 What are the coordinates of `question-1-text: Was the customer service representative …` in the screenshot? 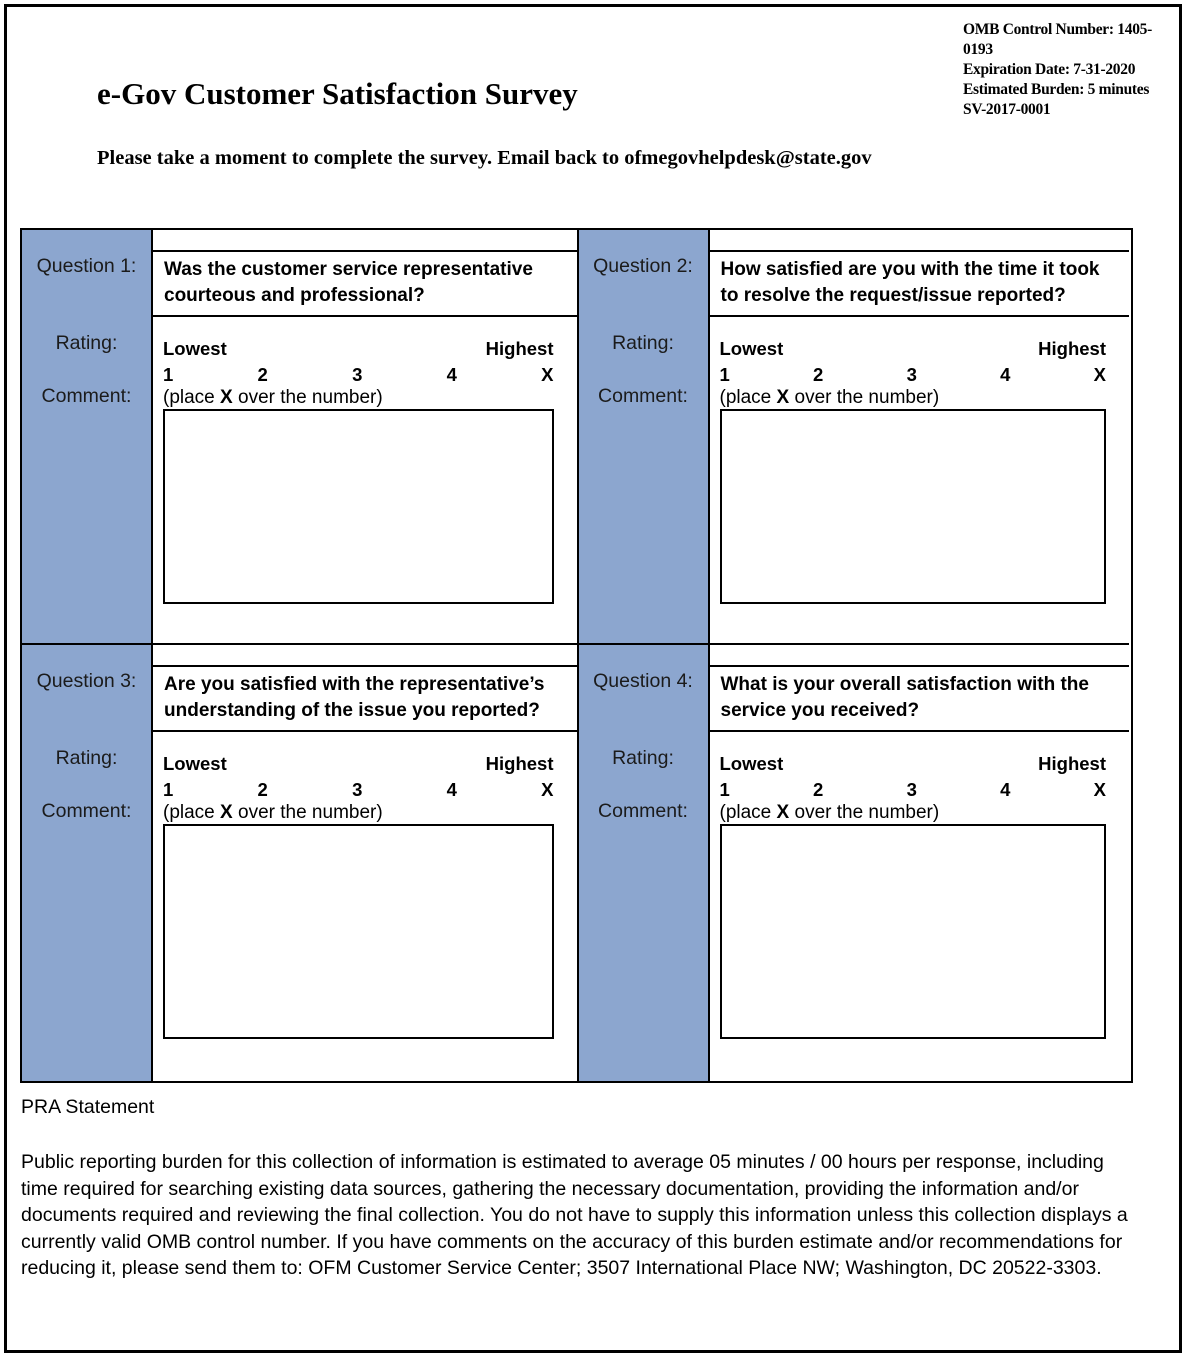 It's located at (365, 284).